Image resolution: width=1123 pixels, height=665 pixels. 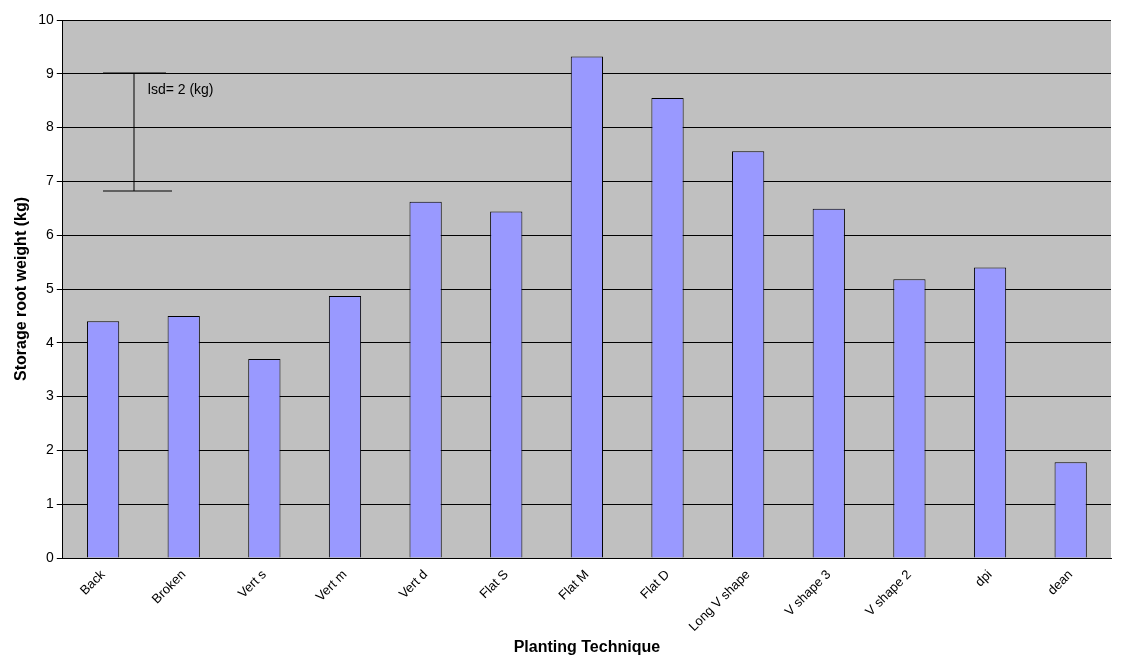 I want to click on y-axis-title: Storage root weight (kg), so click(x=21, y=289).